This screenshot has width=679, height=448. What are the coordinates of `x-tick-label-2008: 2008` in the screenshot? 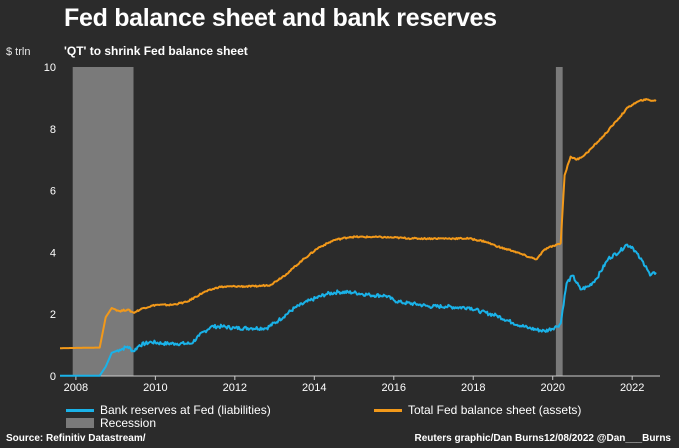 It's located at (76, 388).